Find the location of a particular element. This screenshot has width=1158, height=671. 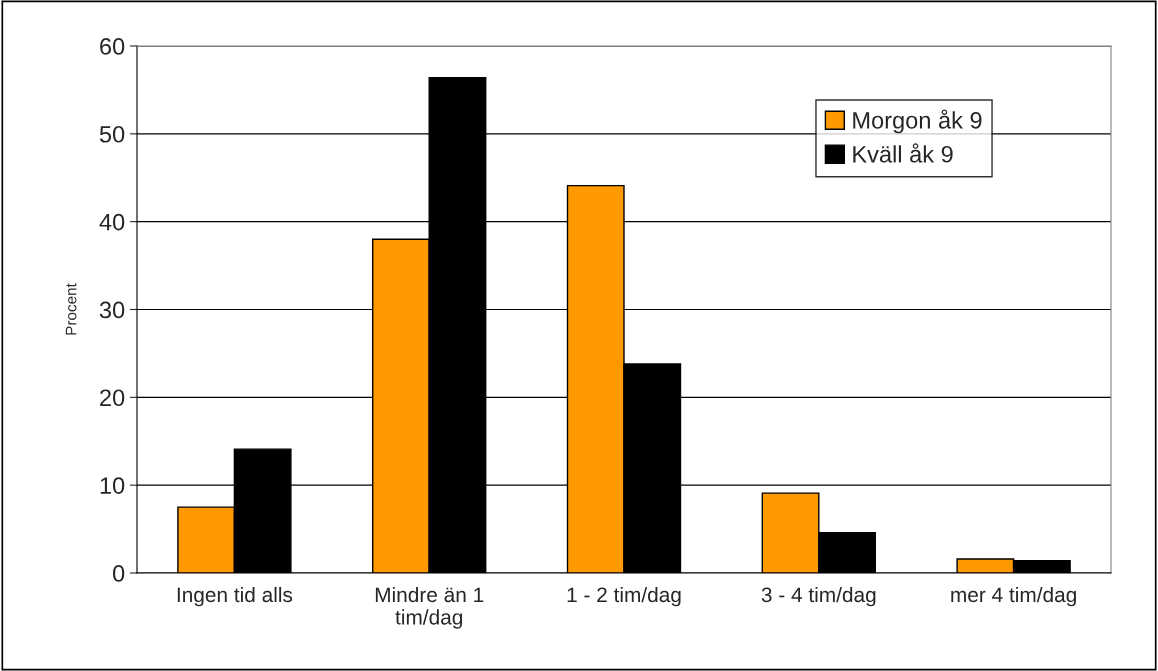

legend-label: Kväll åk 9 is located at coordinates (903, 153).